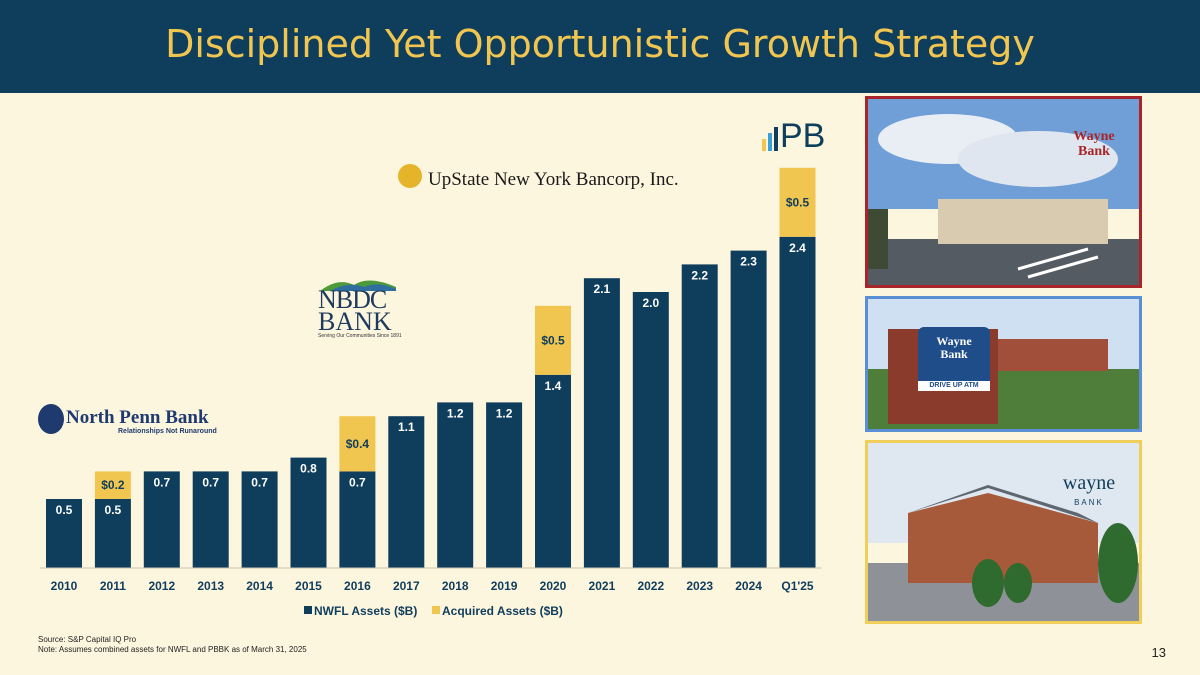 The width and height of the screenshot is (1200, 675). Describe the element at coordinates (504, 485) in the screenshot. I see `nwfl-bar-2019` at that location.